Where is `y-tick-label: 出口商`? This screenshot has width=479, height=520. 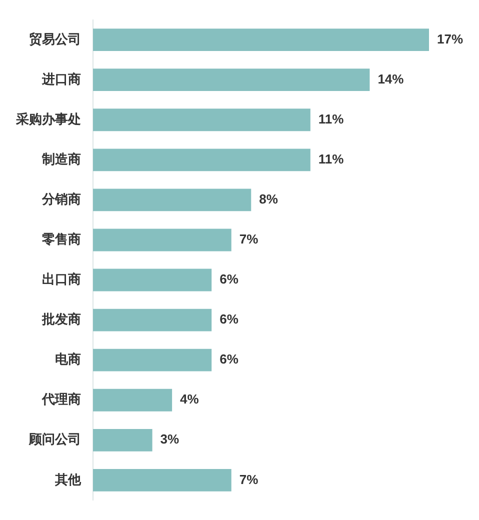
y-tick-label: 出口商 is located at coordinates (61, 279).